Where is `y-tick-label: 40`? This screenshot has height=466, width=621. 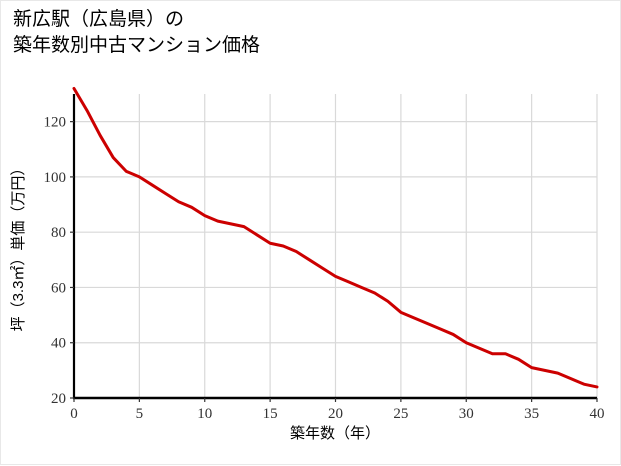
y-tick-label: 40 is located at coordinates (58, 344).